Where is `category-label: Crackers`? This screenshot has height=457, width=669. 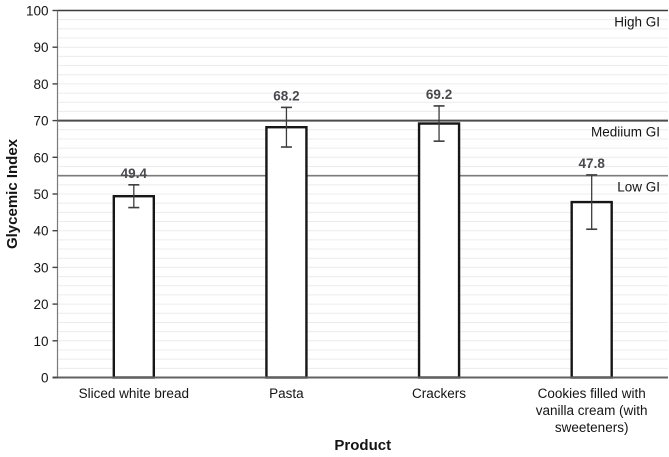 category-label: Crackers is located at coordinates (439, 393).